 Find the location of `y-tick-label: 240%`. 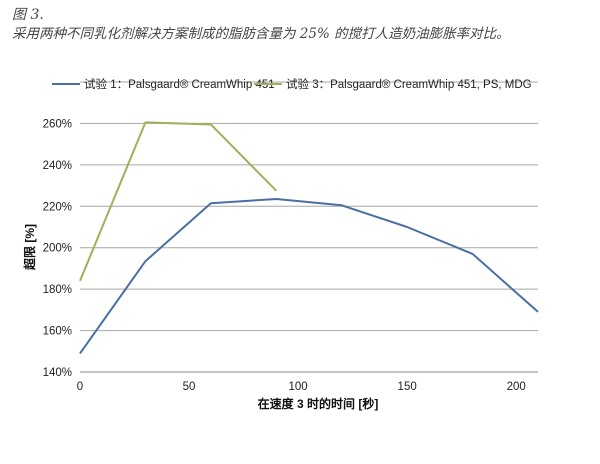

y-tick-label: 240% is located at coordinates (57, 166).